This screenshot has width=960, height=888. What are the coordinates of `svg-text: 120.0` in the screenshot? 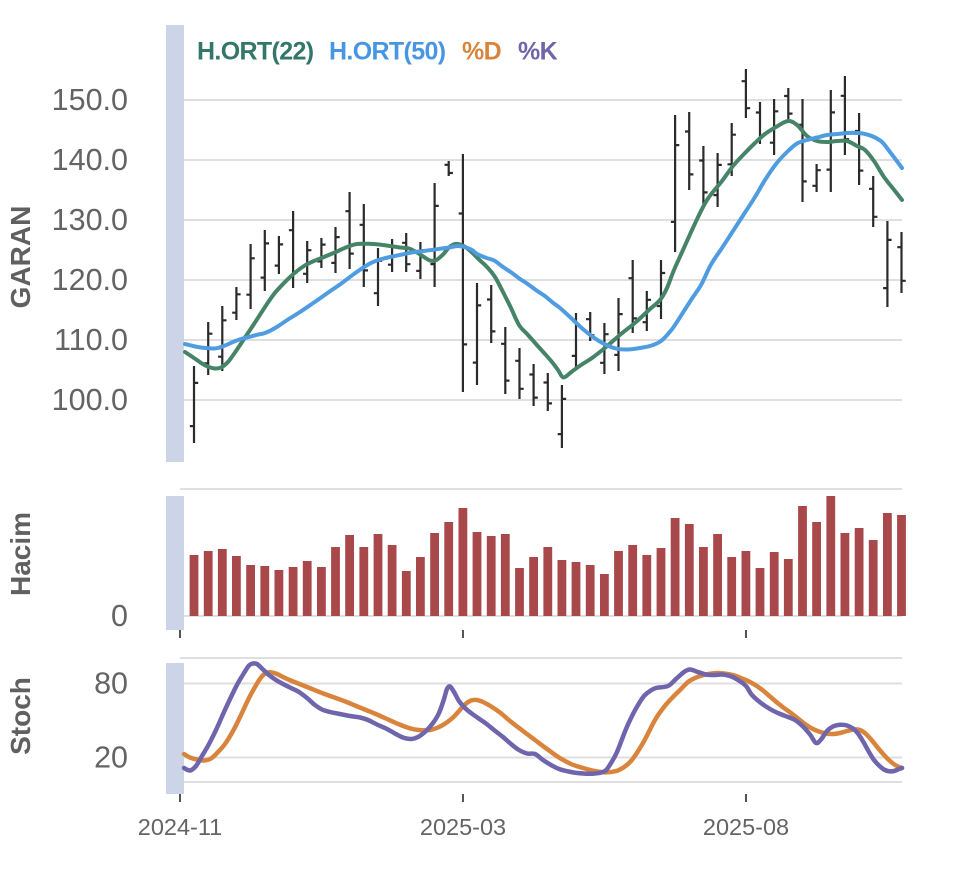 It's located at (90, 280).